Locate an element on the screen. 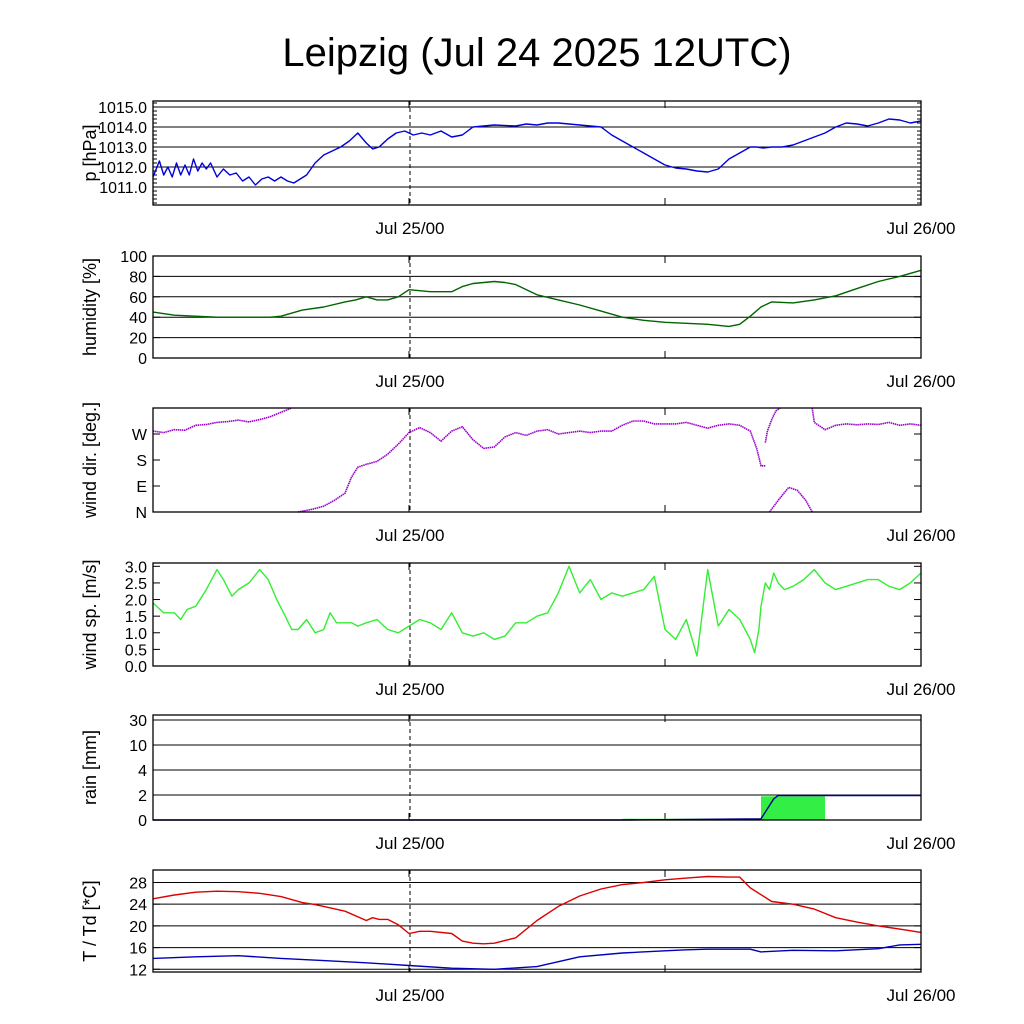  y-tick-label: 2.0 is located at coordinates (136, 601).